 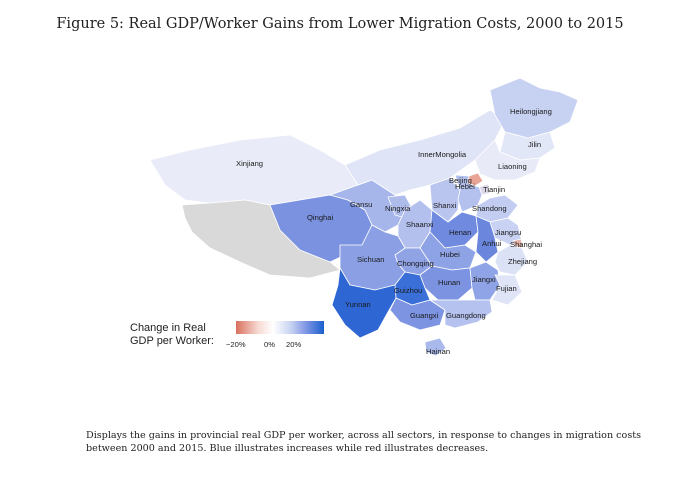 I want to click on province-label-hebei: Hebei, so click(x=465, y=186).